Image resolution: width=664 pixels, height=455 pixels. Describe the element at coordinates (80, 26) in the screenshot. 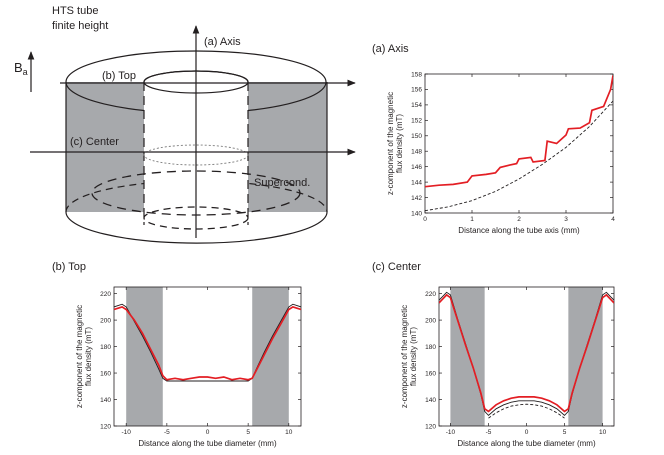

I see `diagram-title-line2: finite height` at that location.